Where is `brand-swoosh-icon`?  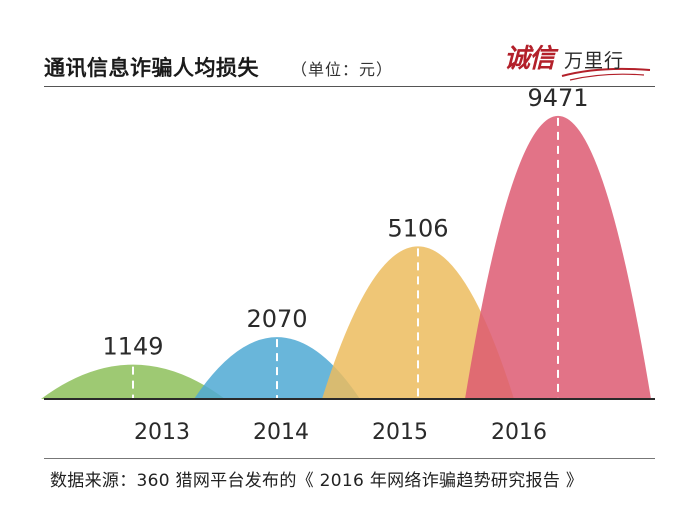 brand-swoosh-icon is located at coordinates (606, 74).